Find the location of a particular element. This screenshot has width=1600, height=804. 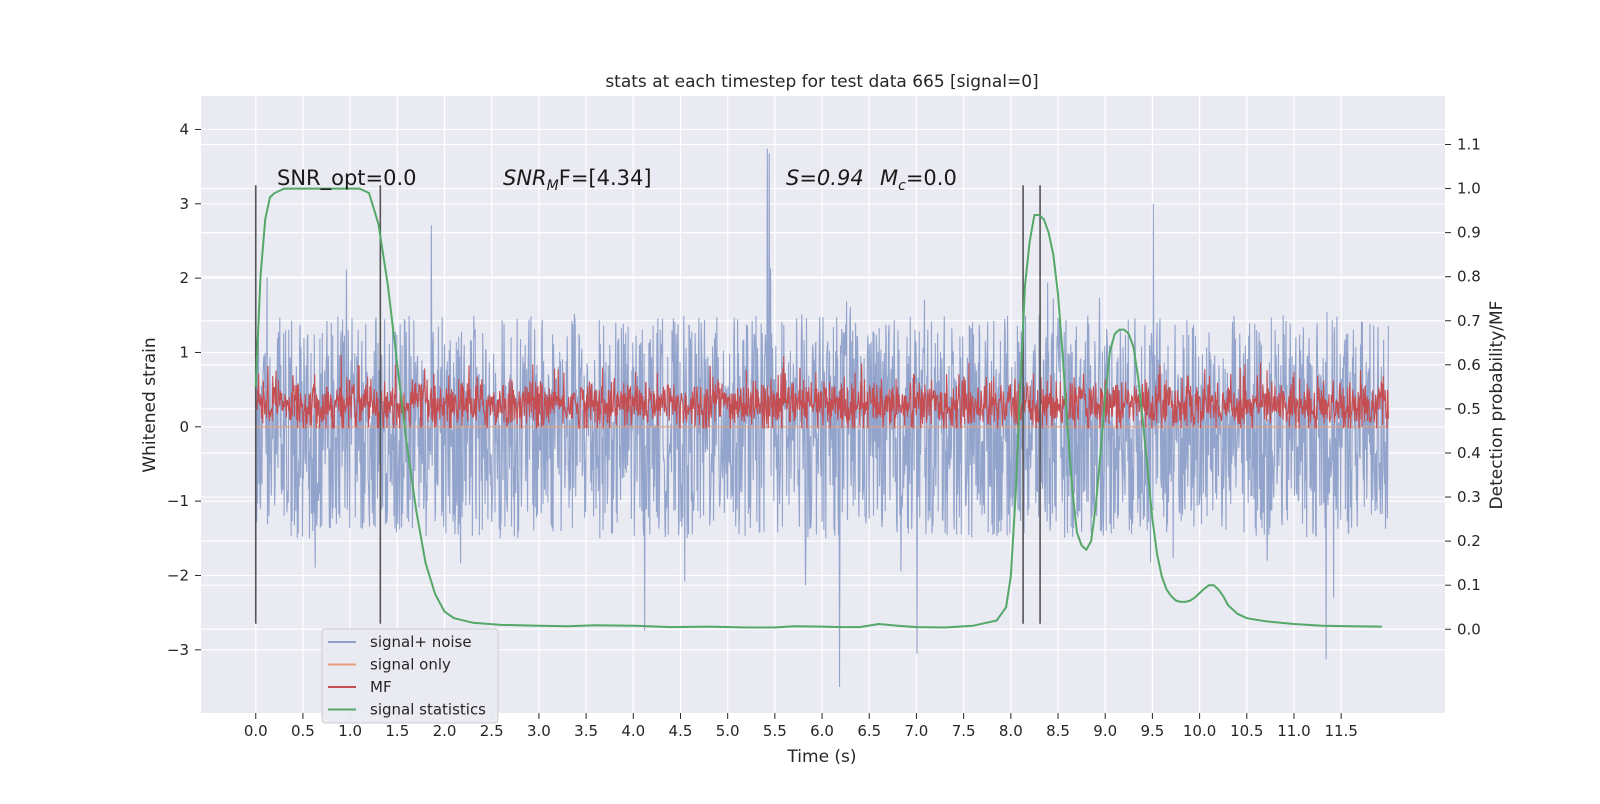

mf-line is located at coordinates (822, 392).